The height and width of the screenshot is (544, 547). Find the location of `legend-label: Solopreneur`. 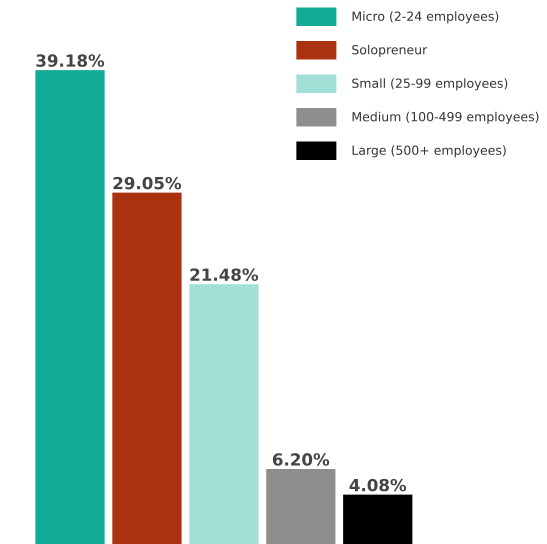

legend-label: Solopreneur is located at coordinates (390, 50).